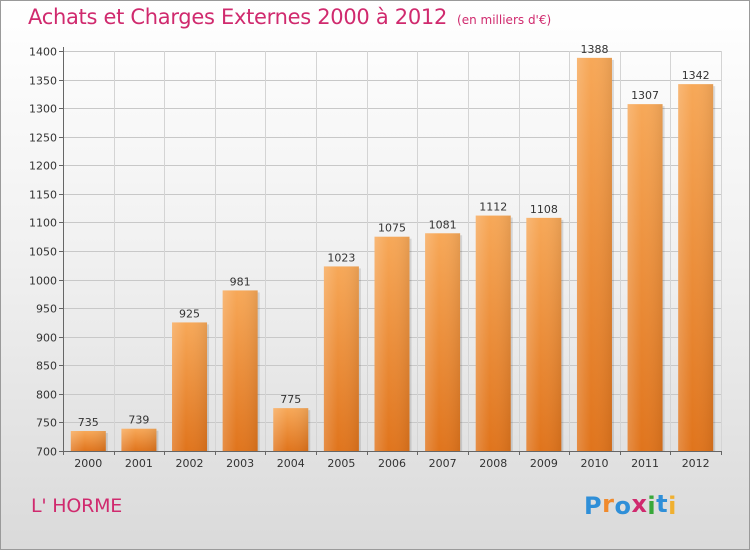 The height and width of the screenshot is (550, 750). Describe the element at coordinates (639, 504) in the screenshot. I see `logo-letter: x` at that location.